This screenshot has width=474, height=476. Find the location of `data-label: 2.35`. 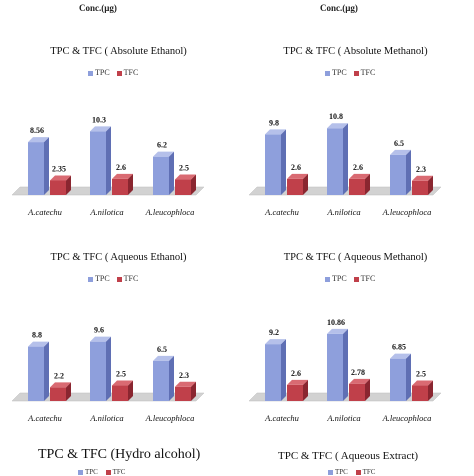

data-label: 2.35 is located at coordinates (59, 168).